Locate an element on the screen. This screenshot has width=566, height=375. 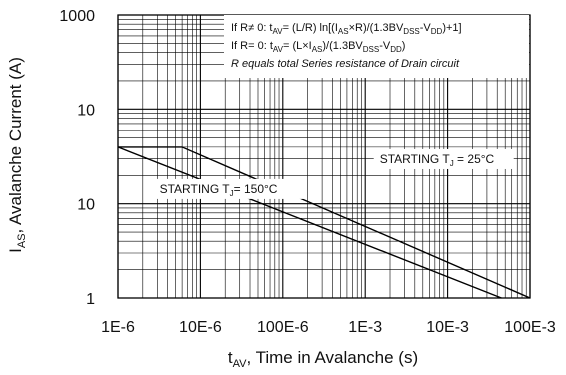
annotation-box is located at coordinates (376, 46).